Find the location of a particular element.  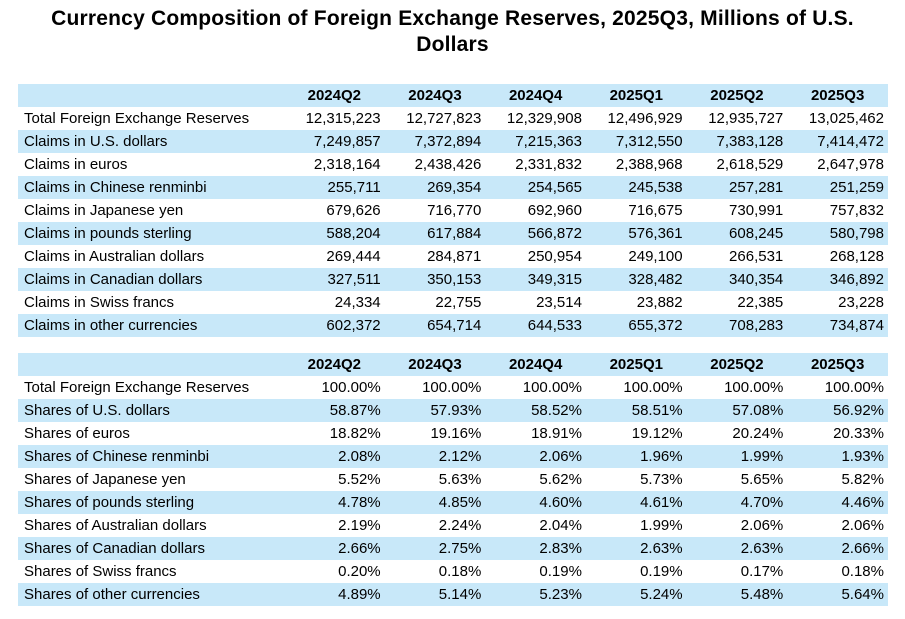

row-label-cell: Shares of U.S. dollars is located at coordinates (97, 410).